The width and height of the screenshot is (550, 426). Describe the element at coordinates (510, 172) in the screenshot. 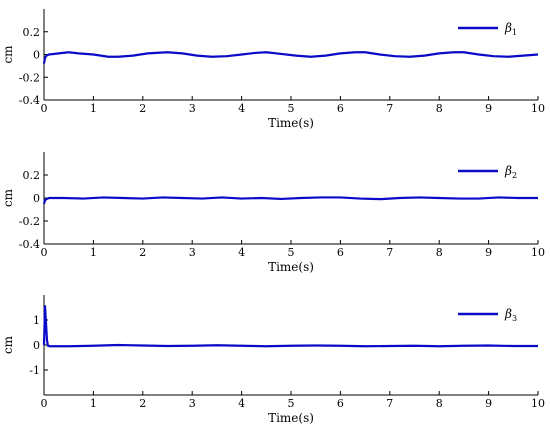

I see `legend-label: β2` at that location.